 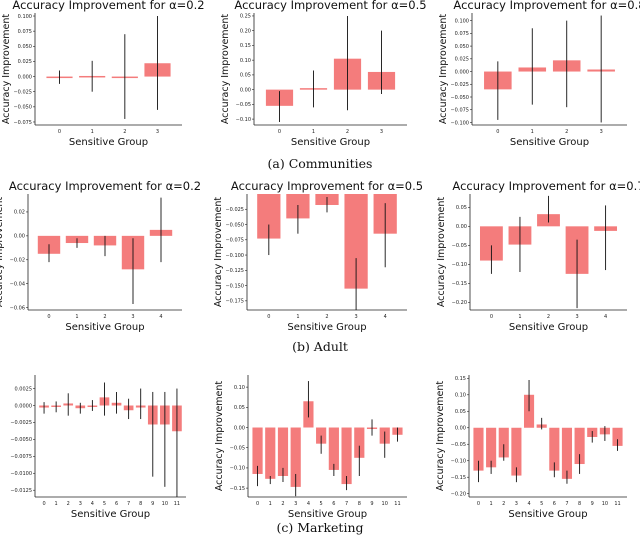 What do you see at coordinates (234, 271) in the screenshot?
I see `y-tick-label: −0.125` at bounding box center [234, 271].